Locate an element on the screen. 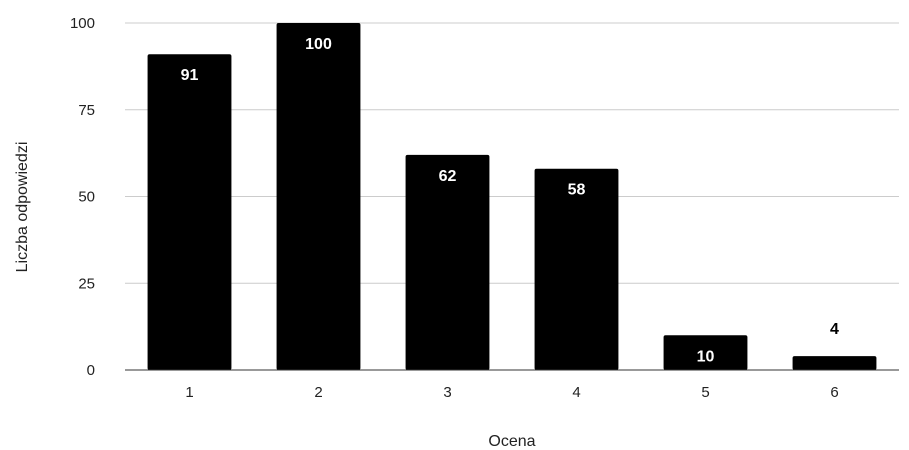 This screenshot has width=909, height=450. x-axis-title: Ocena is located at coordinates (511, 441).